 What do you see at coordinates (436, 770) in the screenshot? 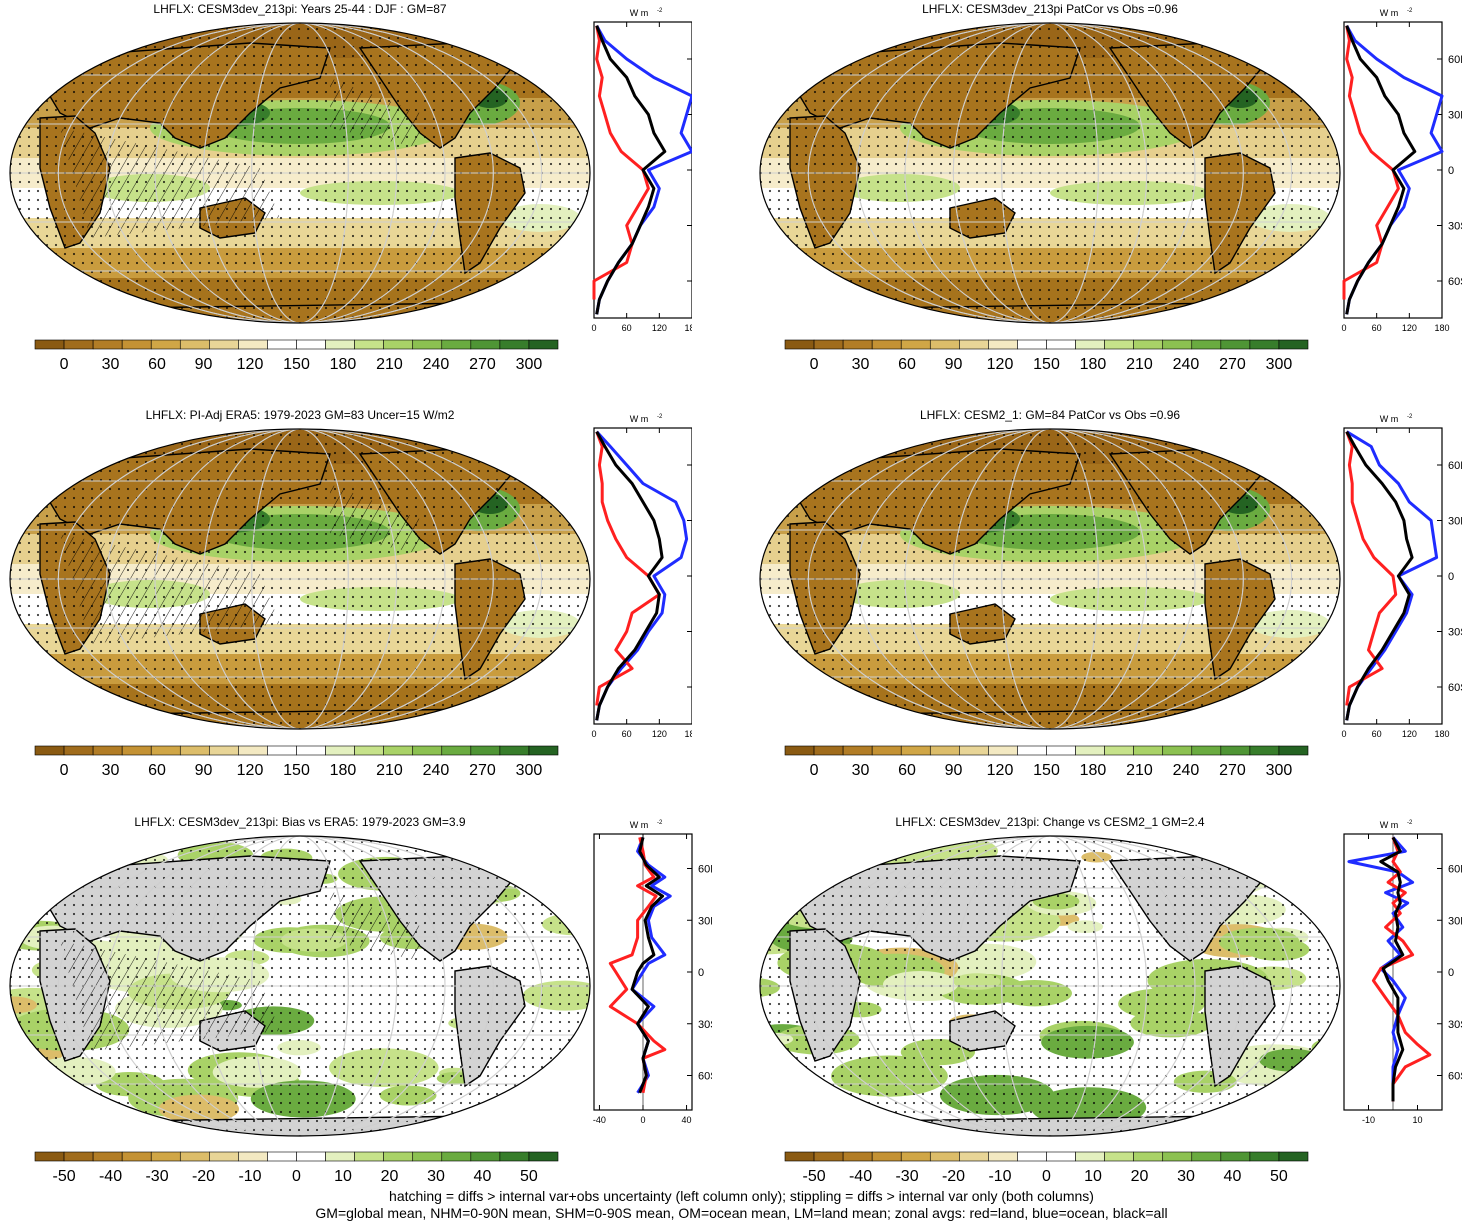
I see `colorbar-label: 240` at bounding box center [436, 770].